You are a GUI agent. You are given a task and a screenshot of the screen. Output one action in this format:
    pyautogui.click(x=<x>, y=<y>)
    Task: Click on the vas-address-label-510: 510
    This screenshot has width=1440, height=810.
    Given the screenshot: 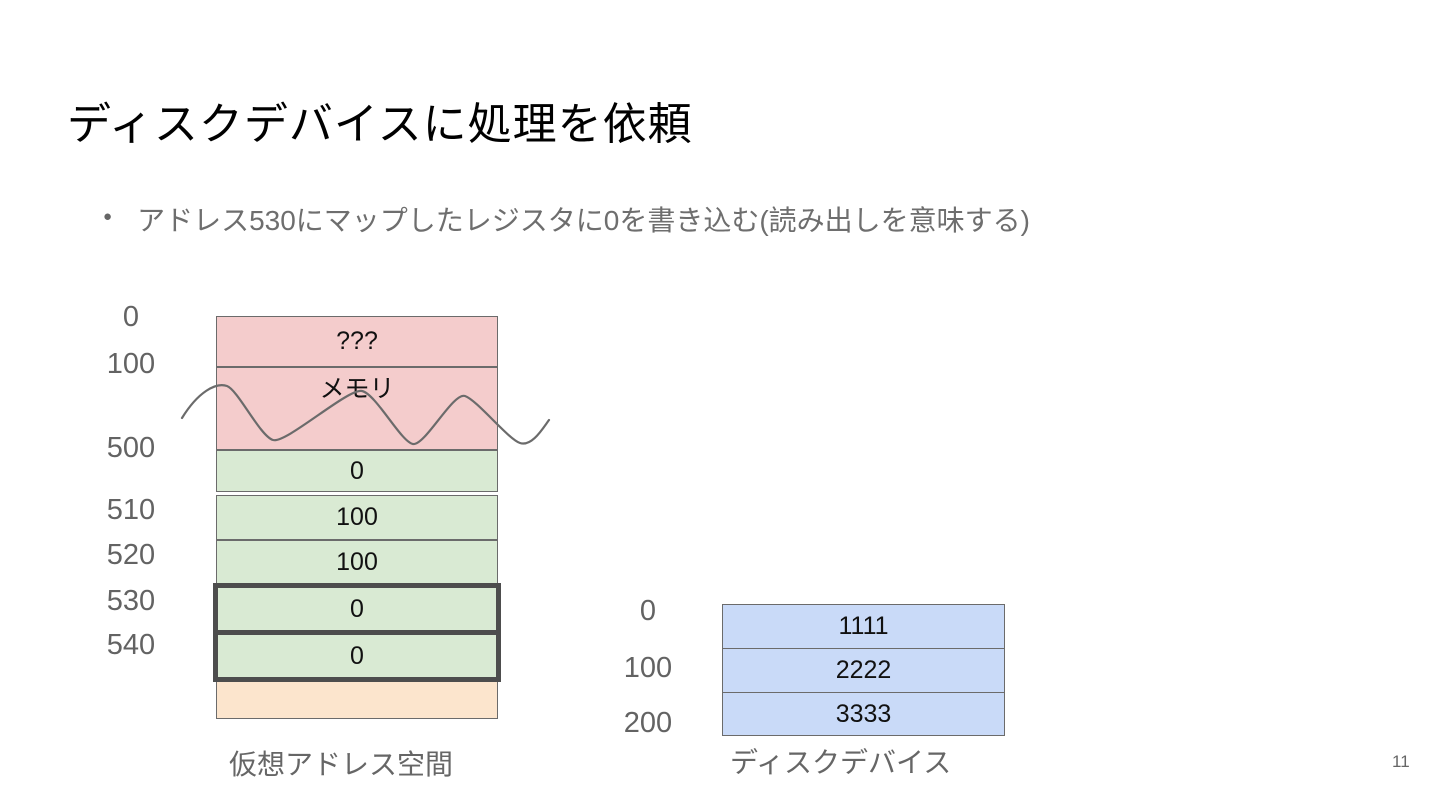 What is the action you would take?
    pyautogui.click(x=131, y=510)
    